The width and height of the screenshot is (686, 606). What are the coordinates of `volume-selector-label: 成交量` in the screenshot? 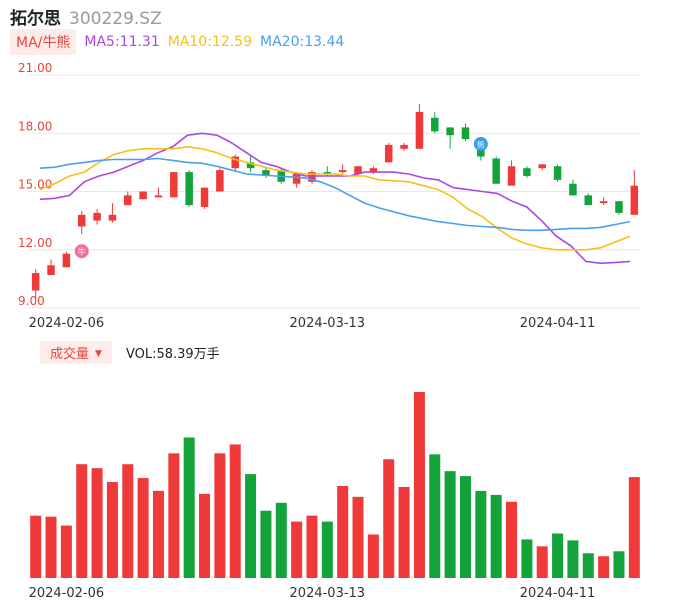 It's located at (70, 354).